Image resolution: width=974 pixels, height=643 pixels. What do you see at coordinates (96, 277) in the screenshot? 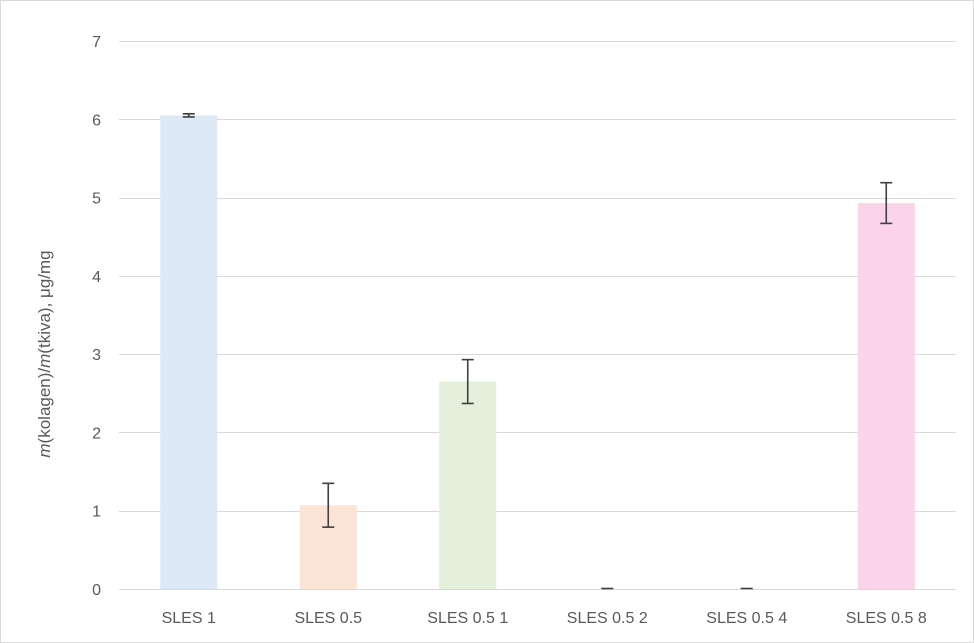
I see `y-tick-label: 4` at bounding box center [96, 277].